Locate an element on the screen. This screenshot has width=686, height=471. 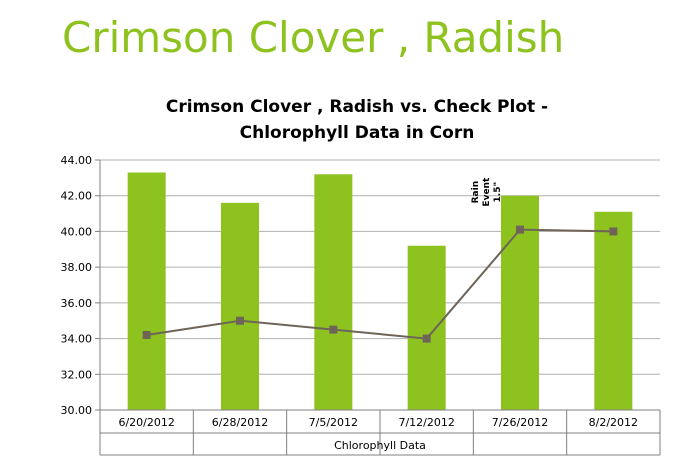
y-tick-label: 44.00 is located at coordinates (77, 160).